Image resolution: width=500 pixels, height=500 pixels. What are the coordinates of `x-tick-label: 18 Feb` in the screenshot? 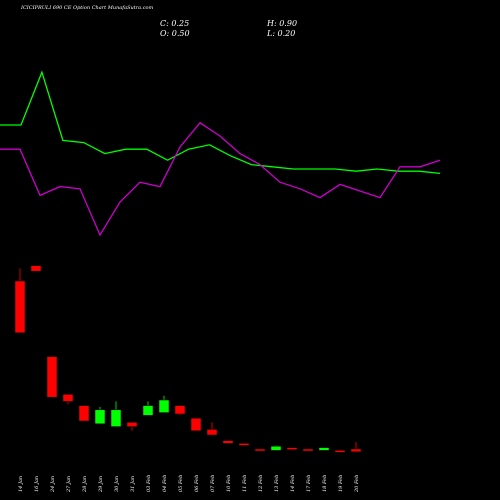 It's located at (325, 483).